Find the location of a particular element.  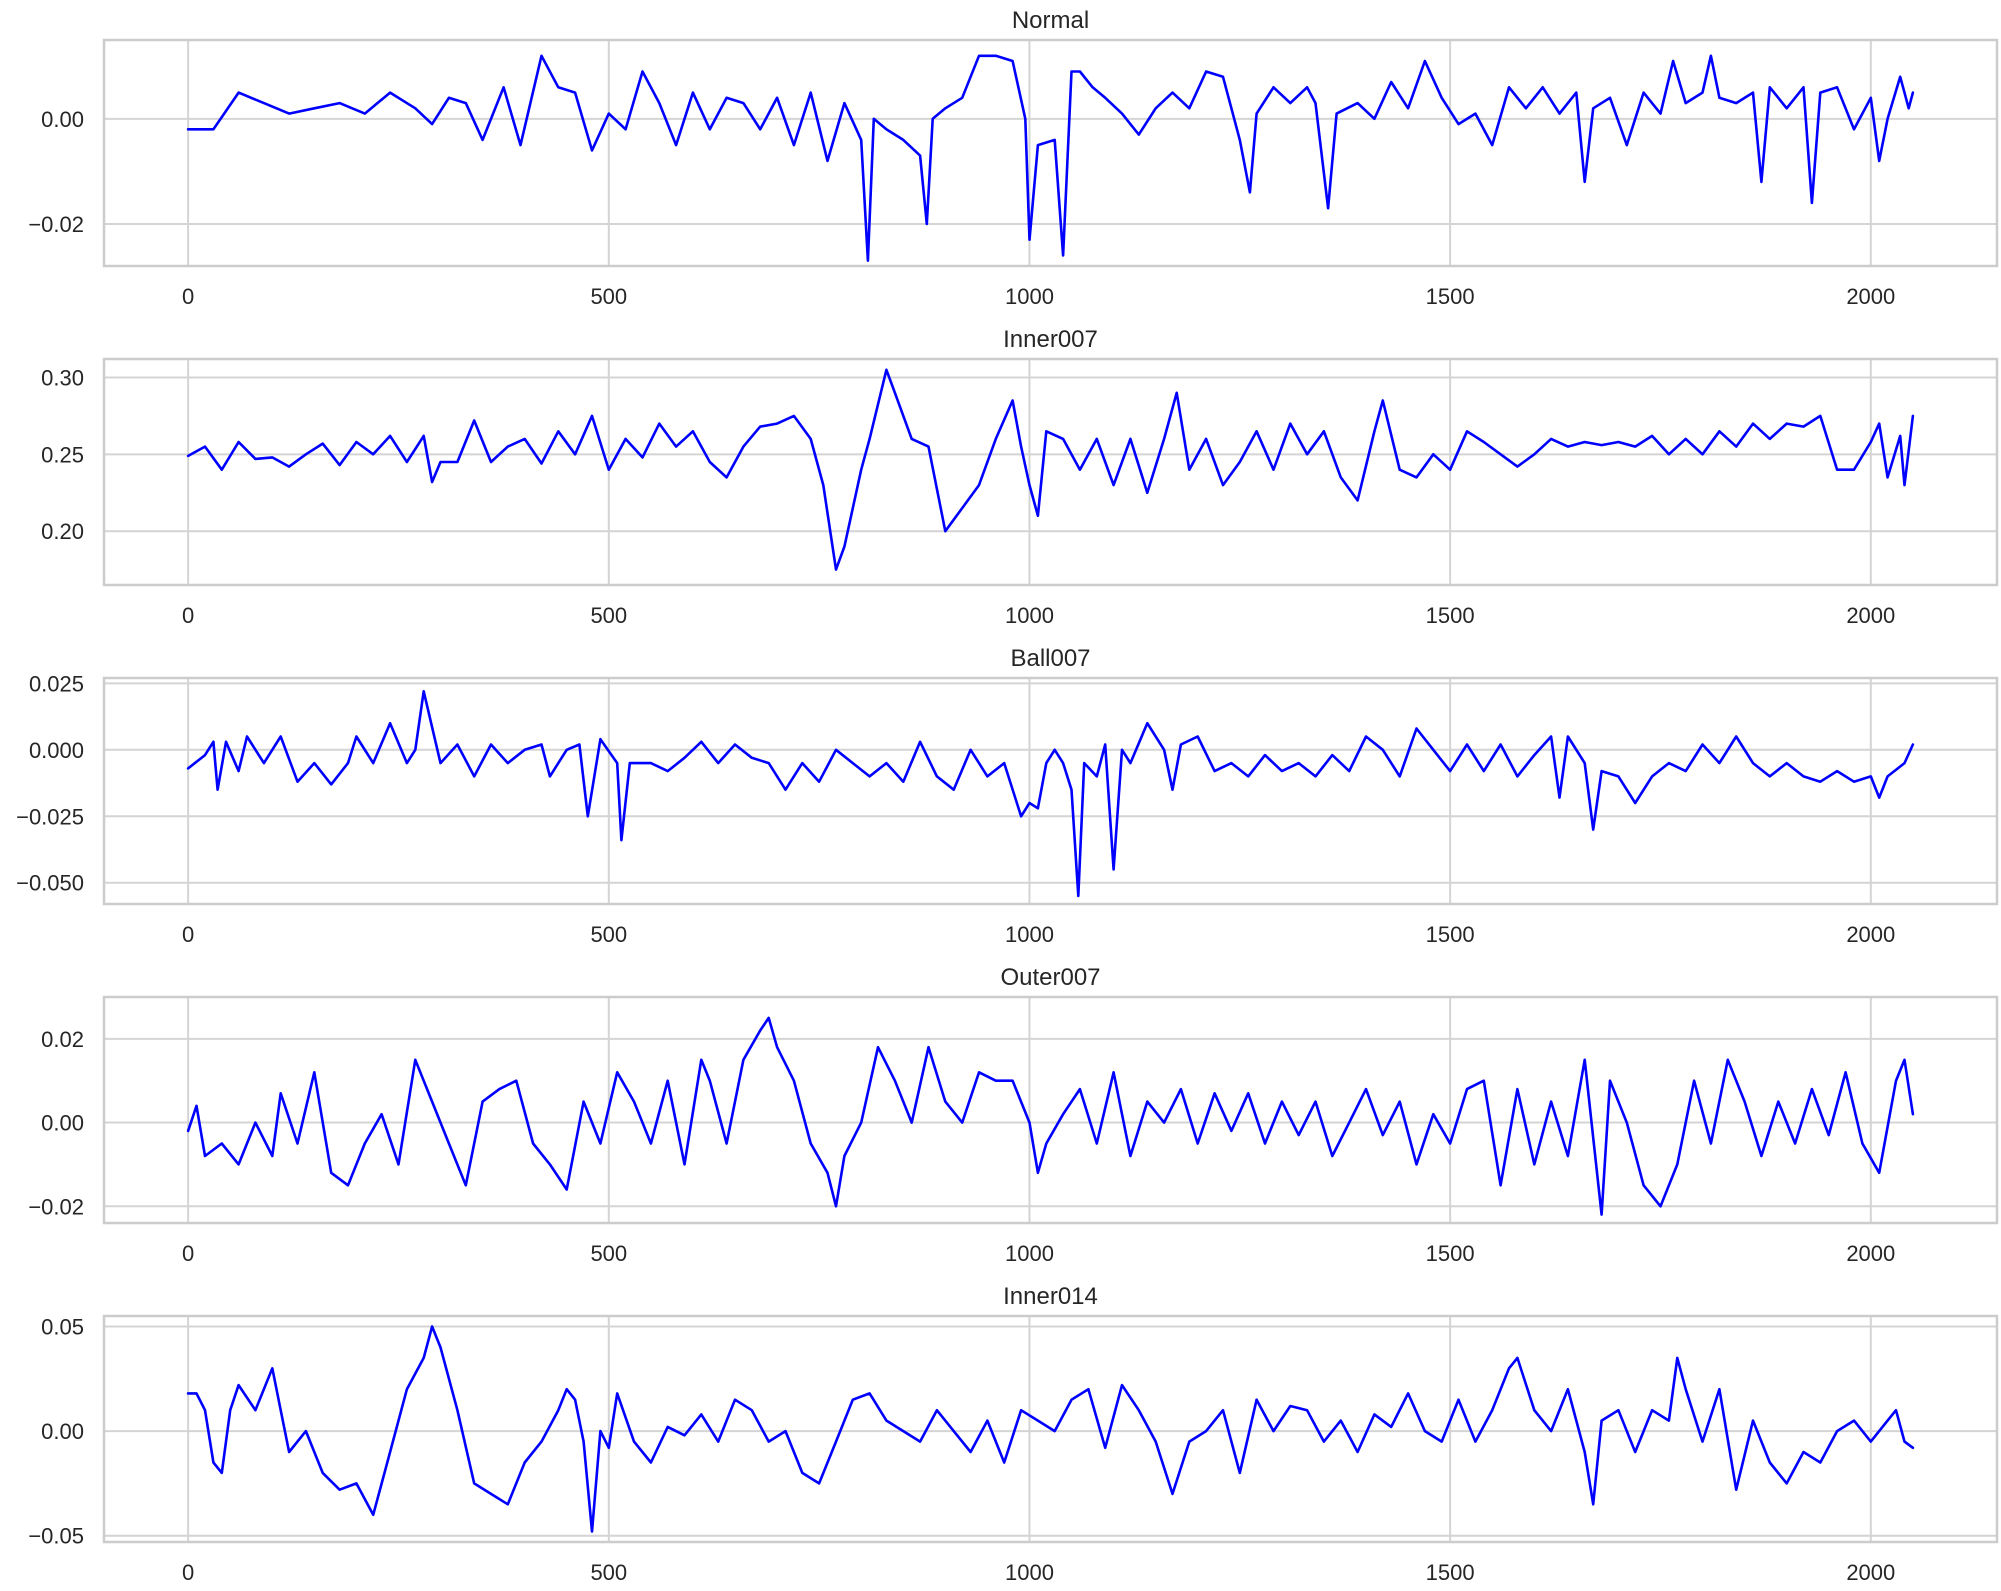

y-tick-label: −0.05 is located at coordinates (56, 1536).